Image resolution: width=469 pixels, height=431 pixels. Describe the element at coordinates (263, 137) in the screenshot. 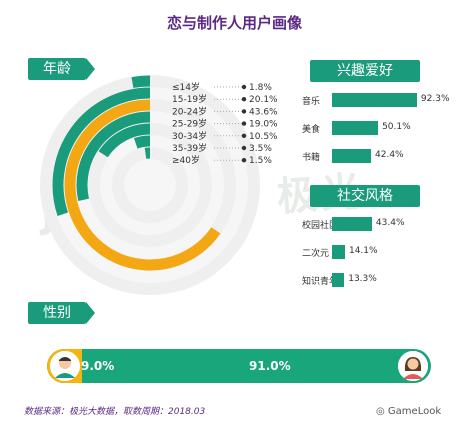

I see `age-value-label: 10.5%` at that location.